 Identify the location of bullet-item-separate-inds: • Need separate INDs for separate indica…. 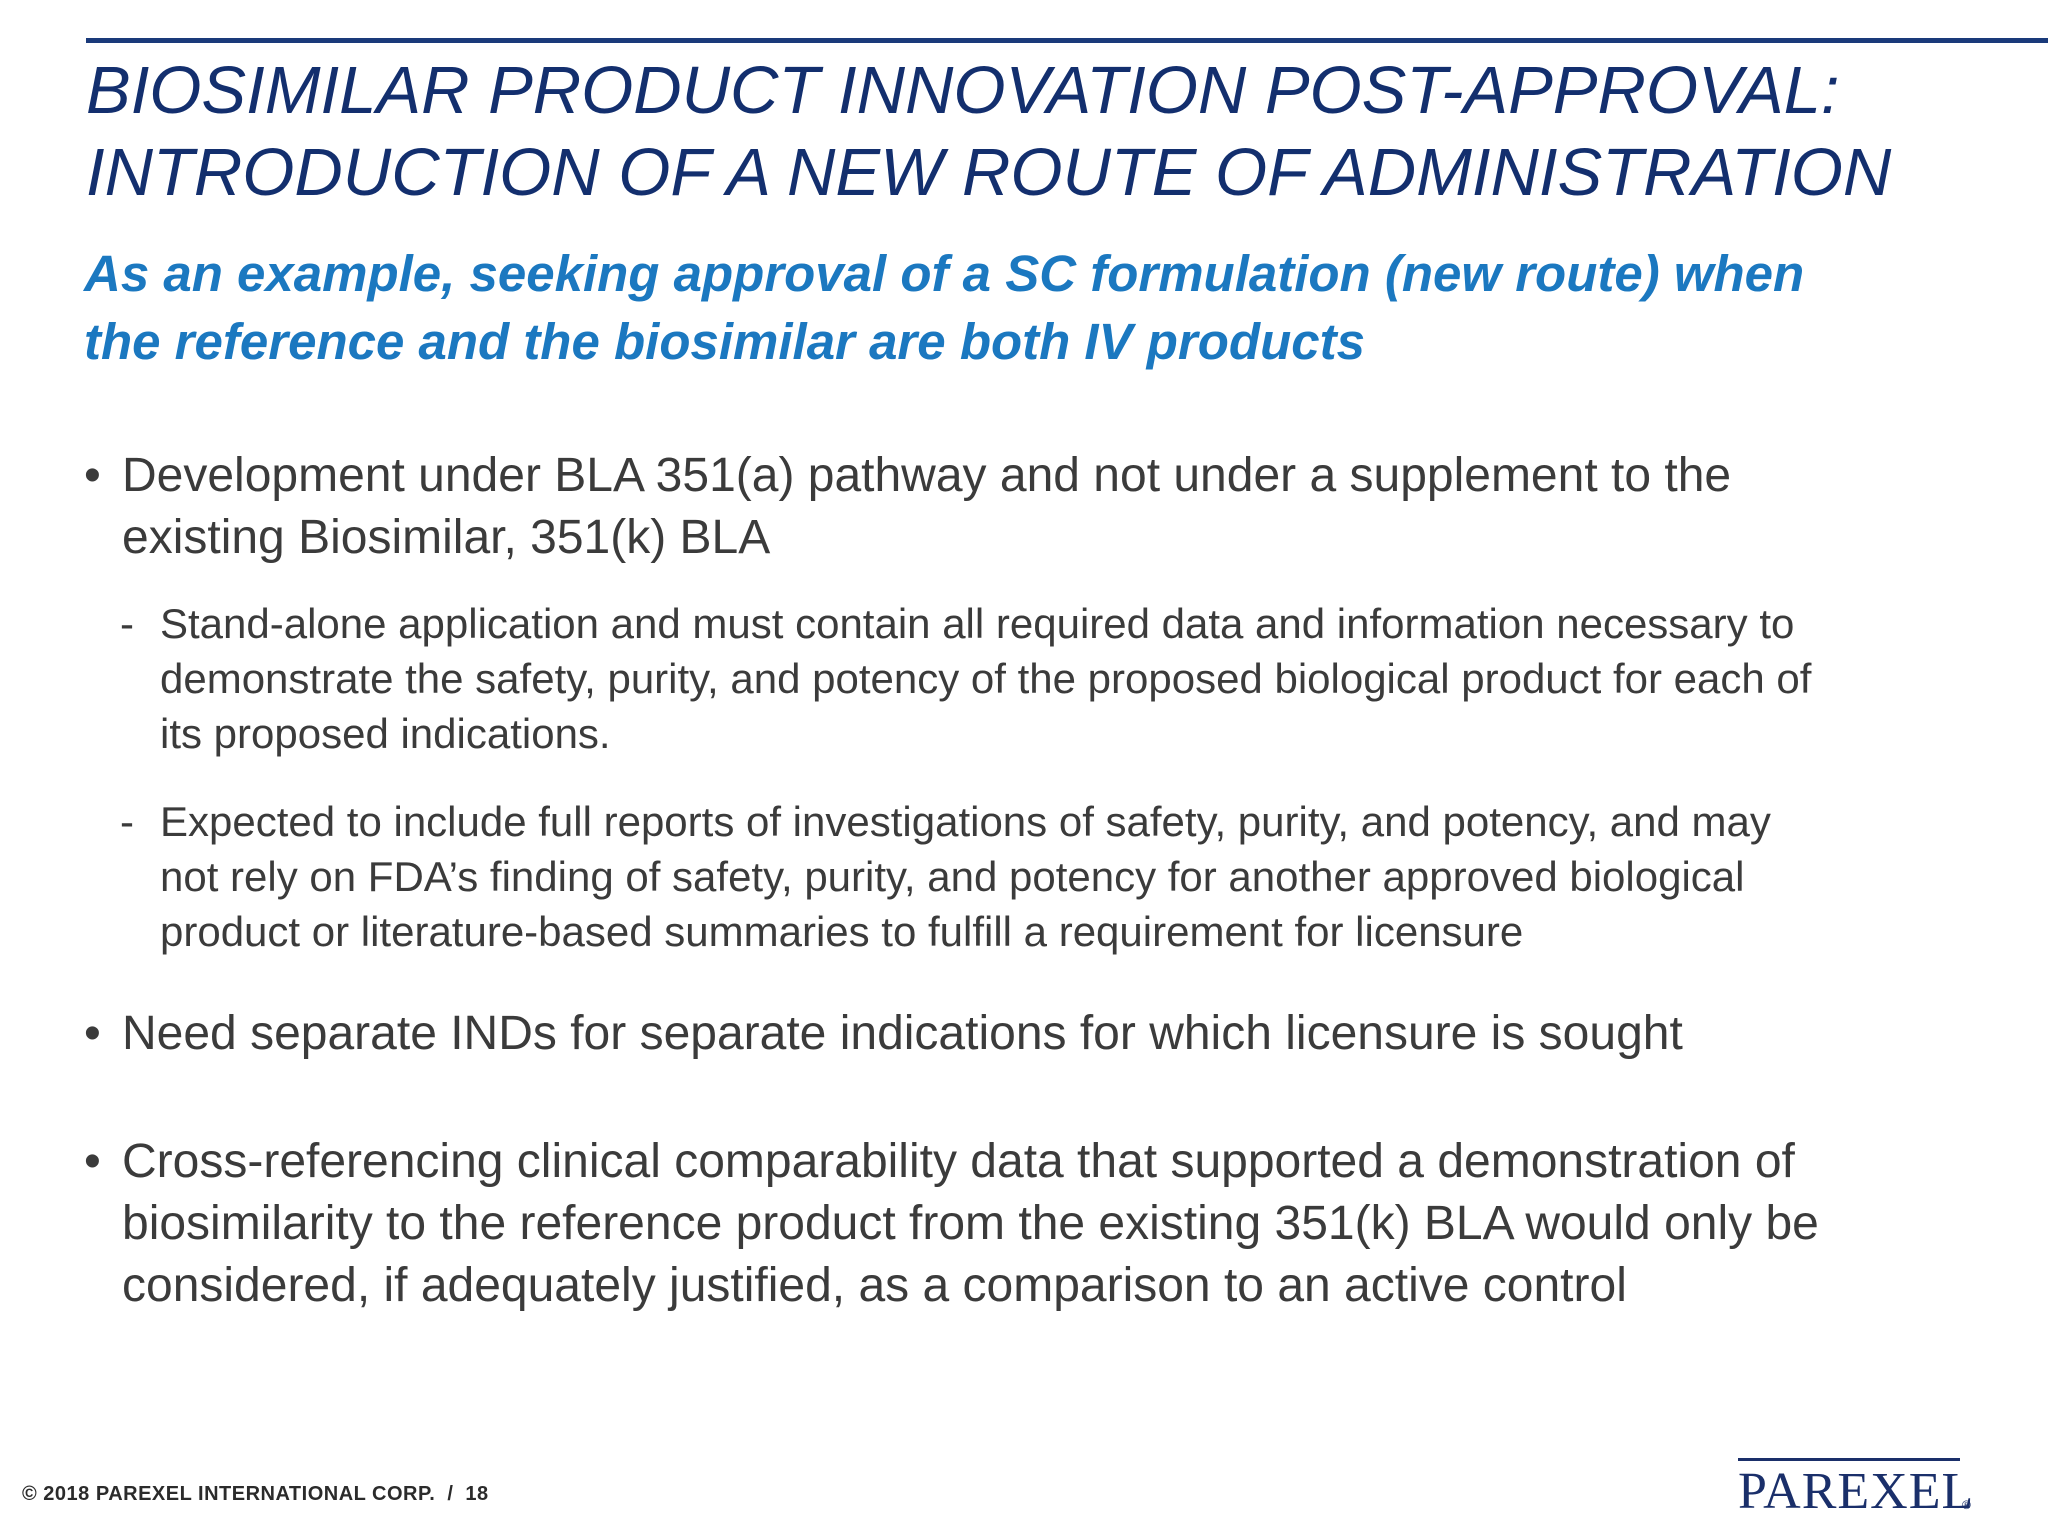
(1034, 1034).